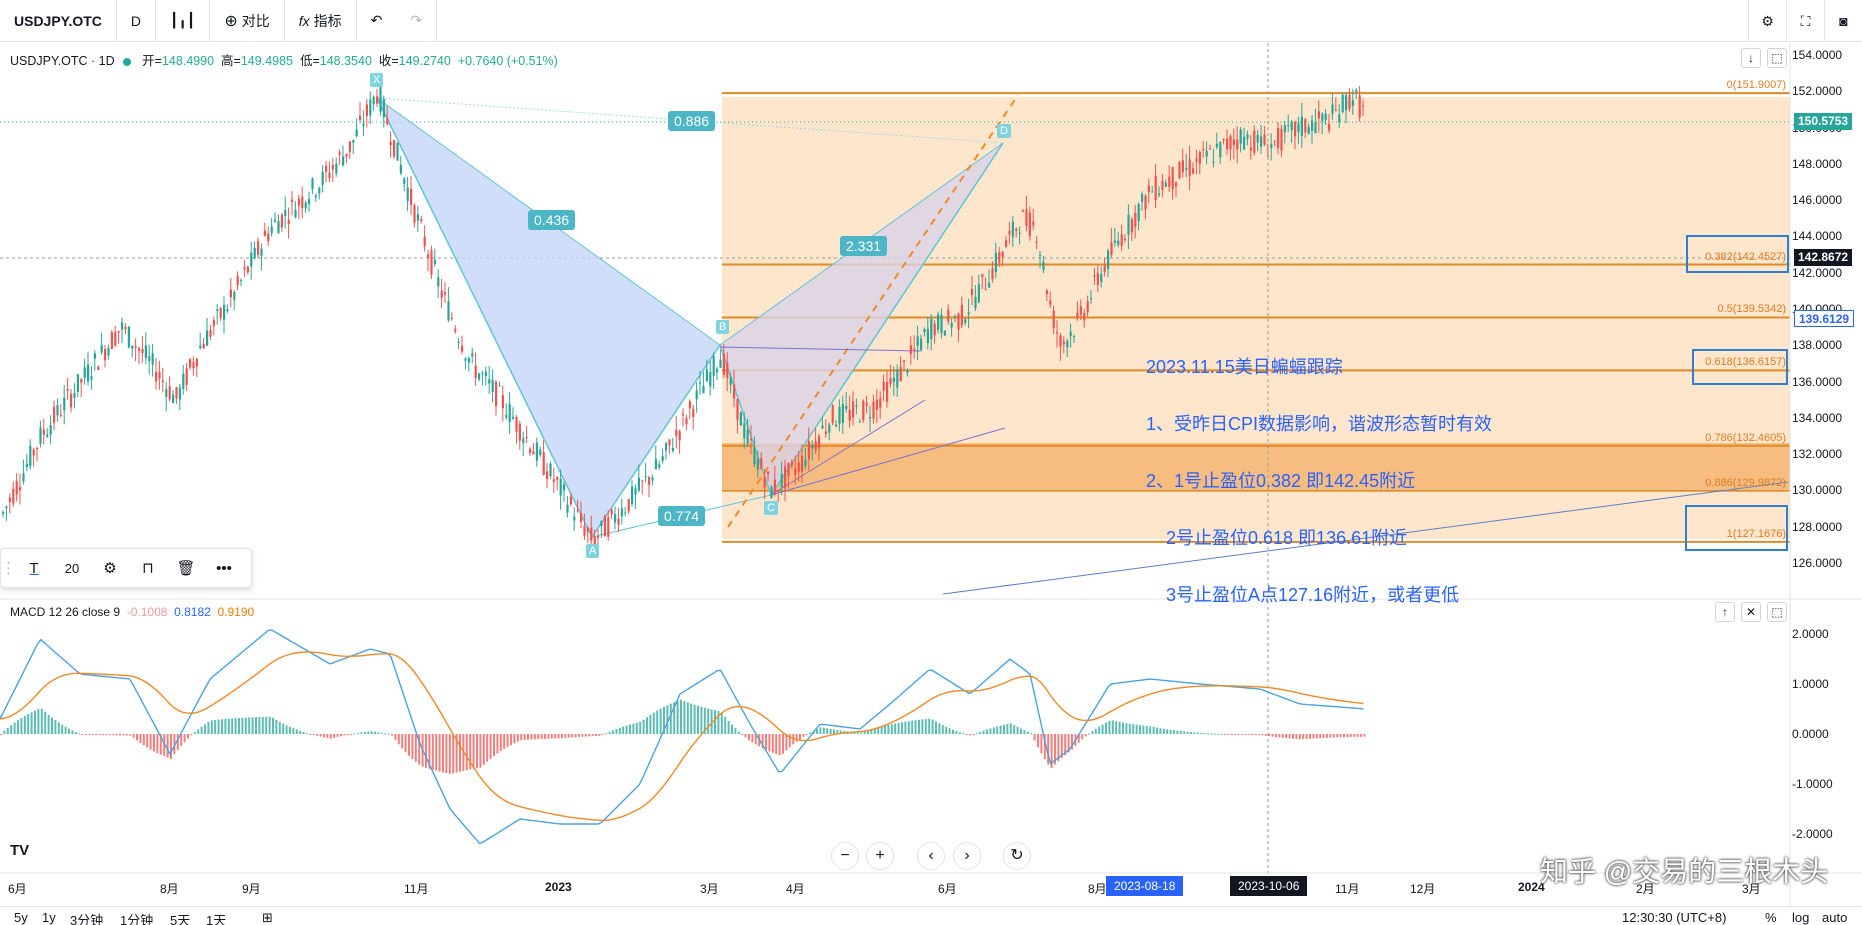 This screenshot has width=1862, height=925. What do you see at coordinates (148, 568) in the screenshot?
I see `lock-button: ⊓` at bounding box center [148, 568].